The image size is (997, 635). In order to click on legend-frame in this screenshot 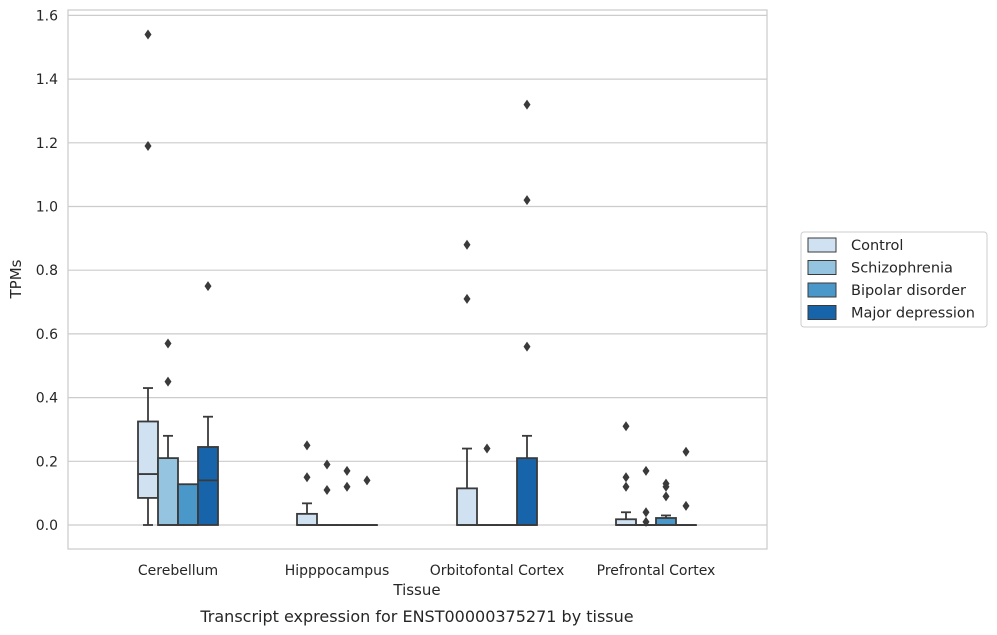, I will do `click(894, 279)`.